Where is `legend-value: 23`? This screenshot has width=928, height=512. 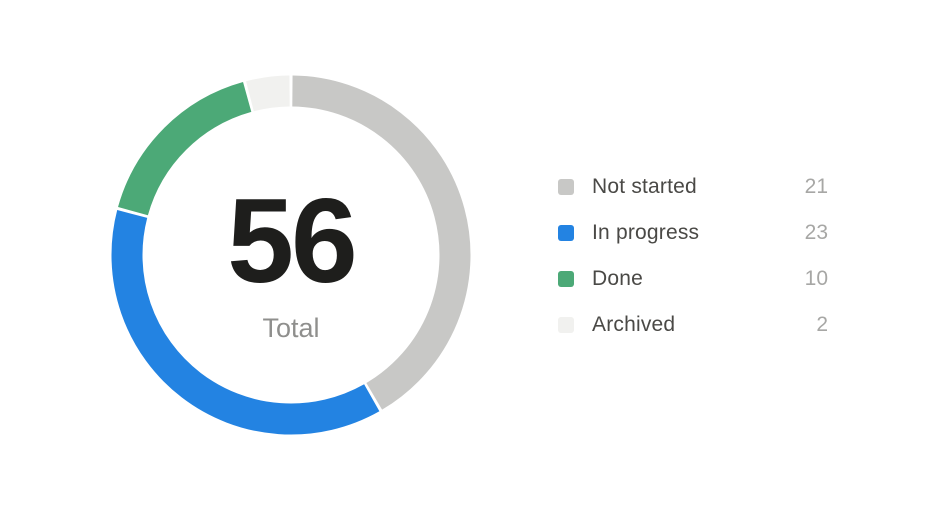 legend-value: 23 is located at coordinates (816, 232).